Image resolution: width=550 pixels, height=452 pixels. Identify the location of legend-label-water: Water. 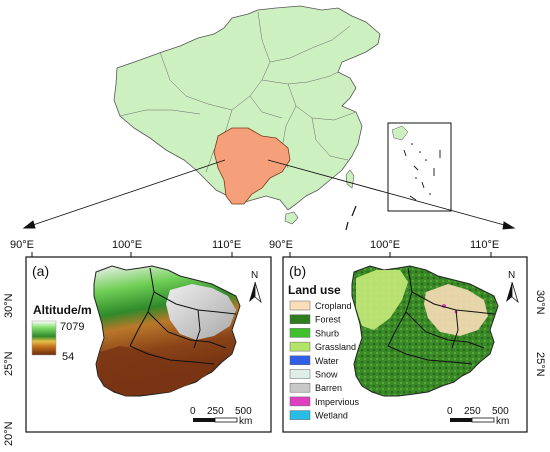
(327, 361).